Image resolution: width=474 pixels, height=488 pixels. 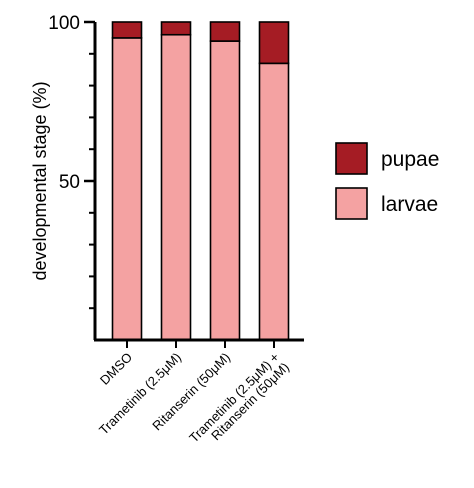 I want to click on legend-label-pupae: pupae, so click(x=410, y=159).